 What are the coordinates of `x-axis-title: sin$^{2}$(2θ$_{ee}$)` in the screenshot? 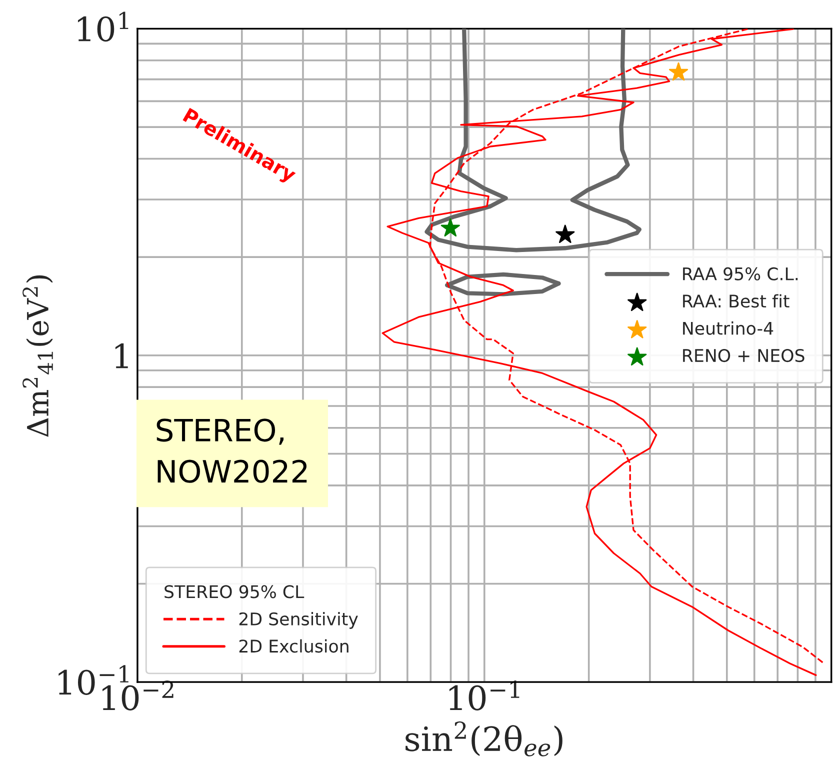 It's located at (484, 738).